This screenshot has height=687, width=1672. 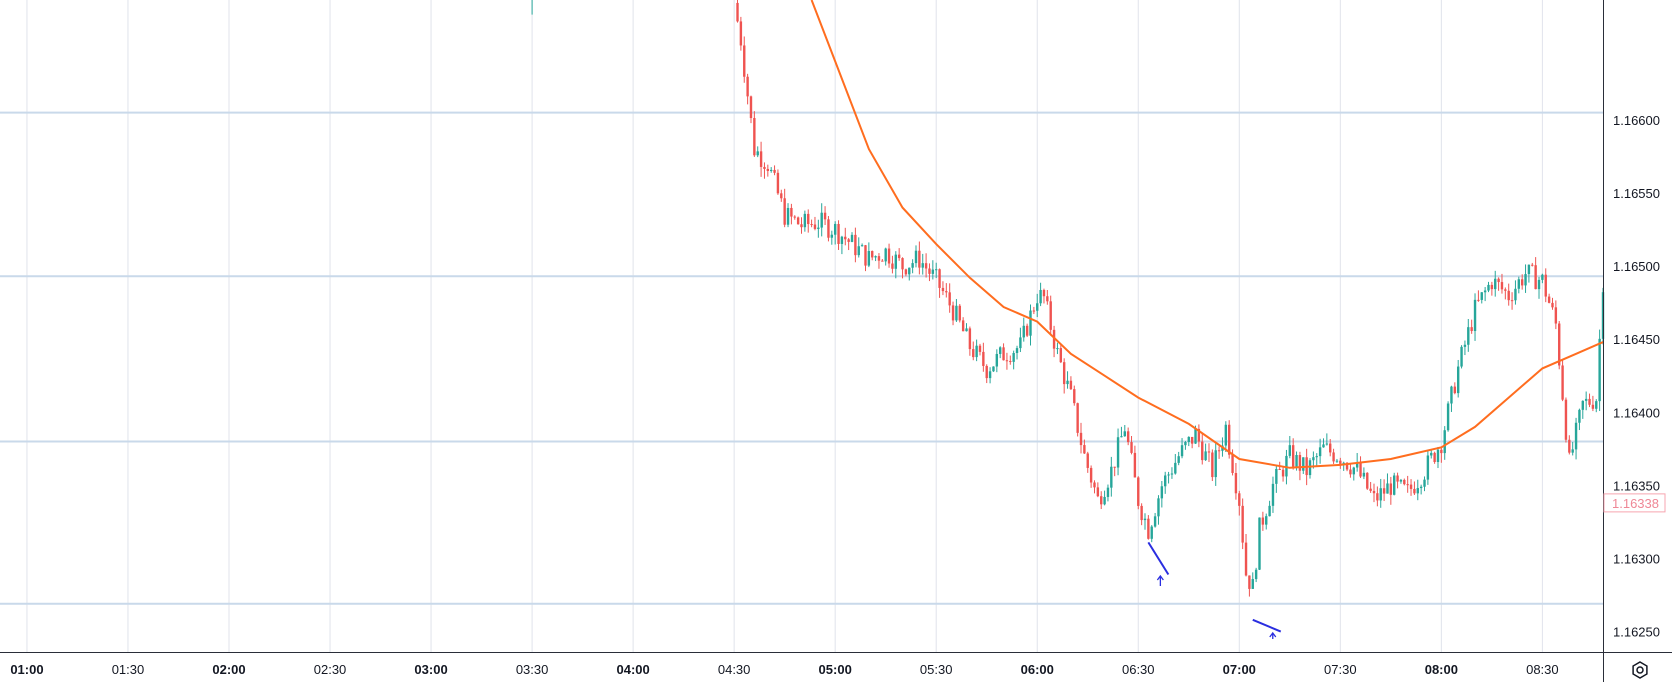 I want to click on x-tick-label: 02:30, so click(x=330, y=669).